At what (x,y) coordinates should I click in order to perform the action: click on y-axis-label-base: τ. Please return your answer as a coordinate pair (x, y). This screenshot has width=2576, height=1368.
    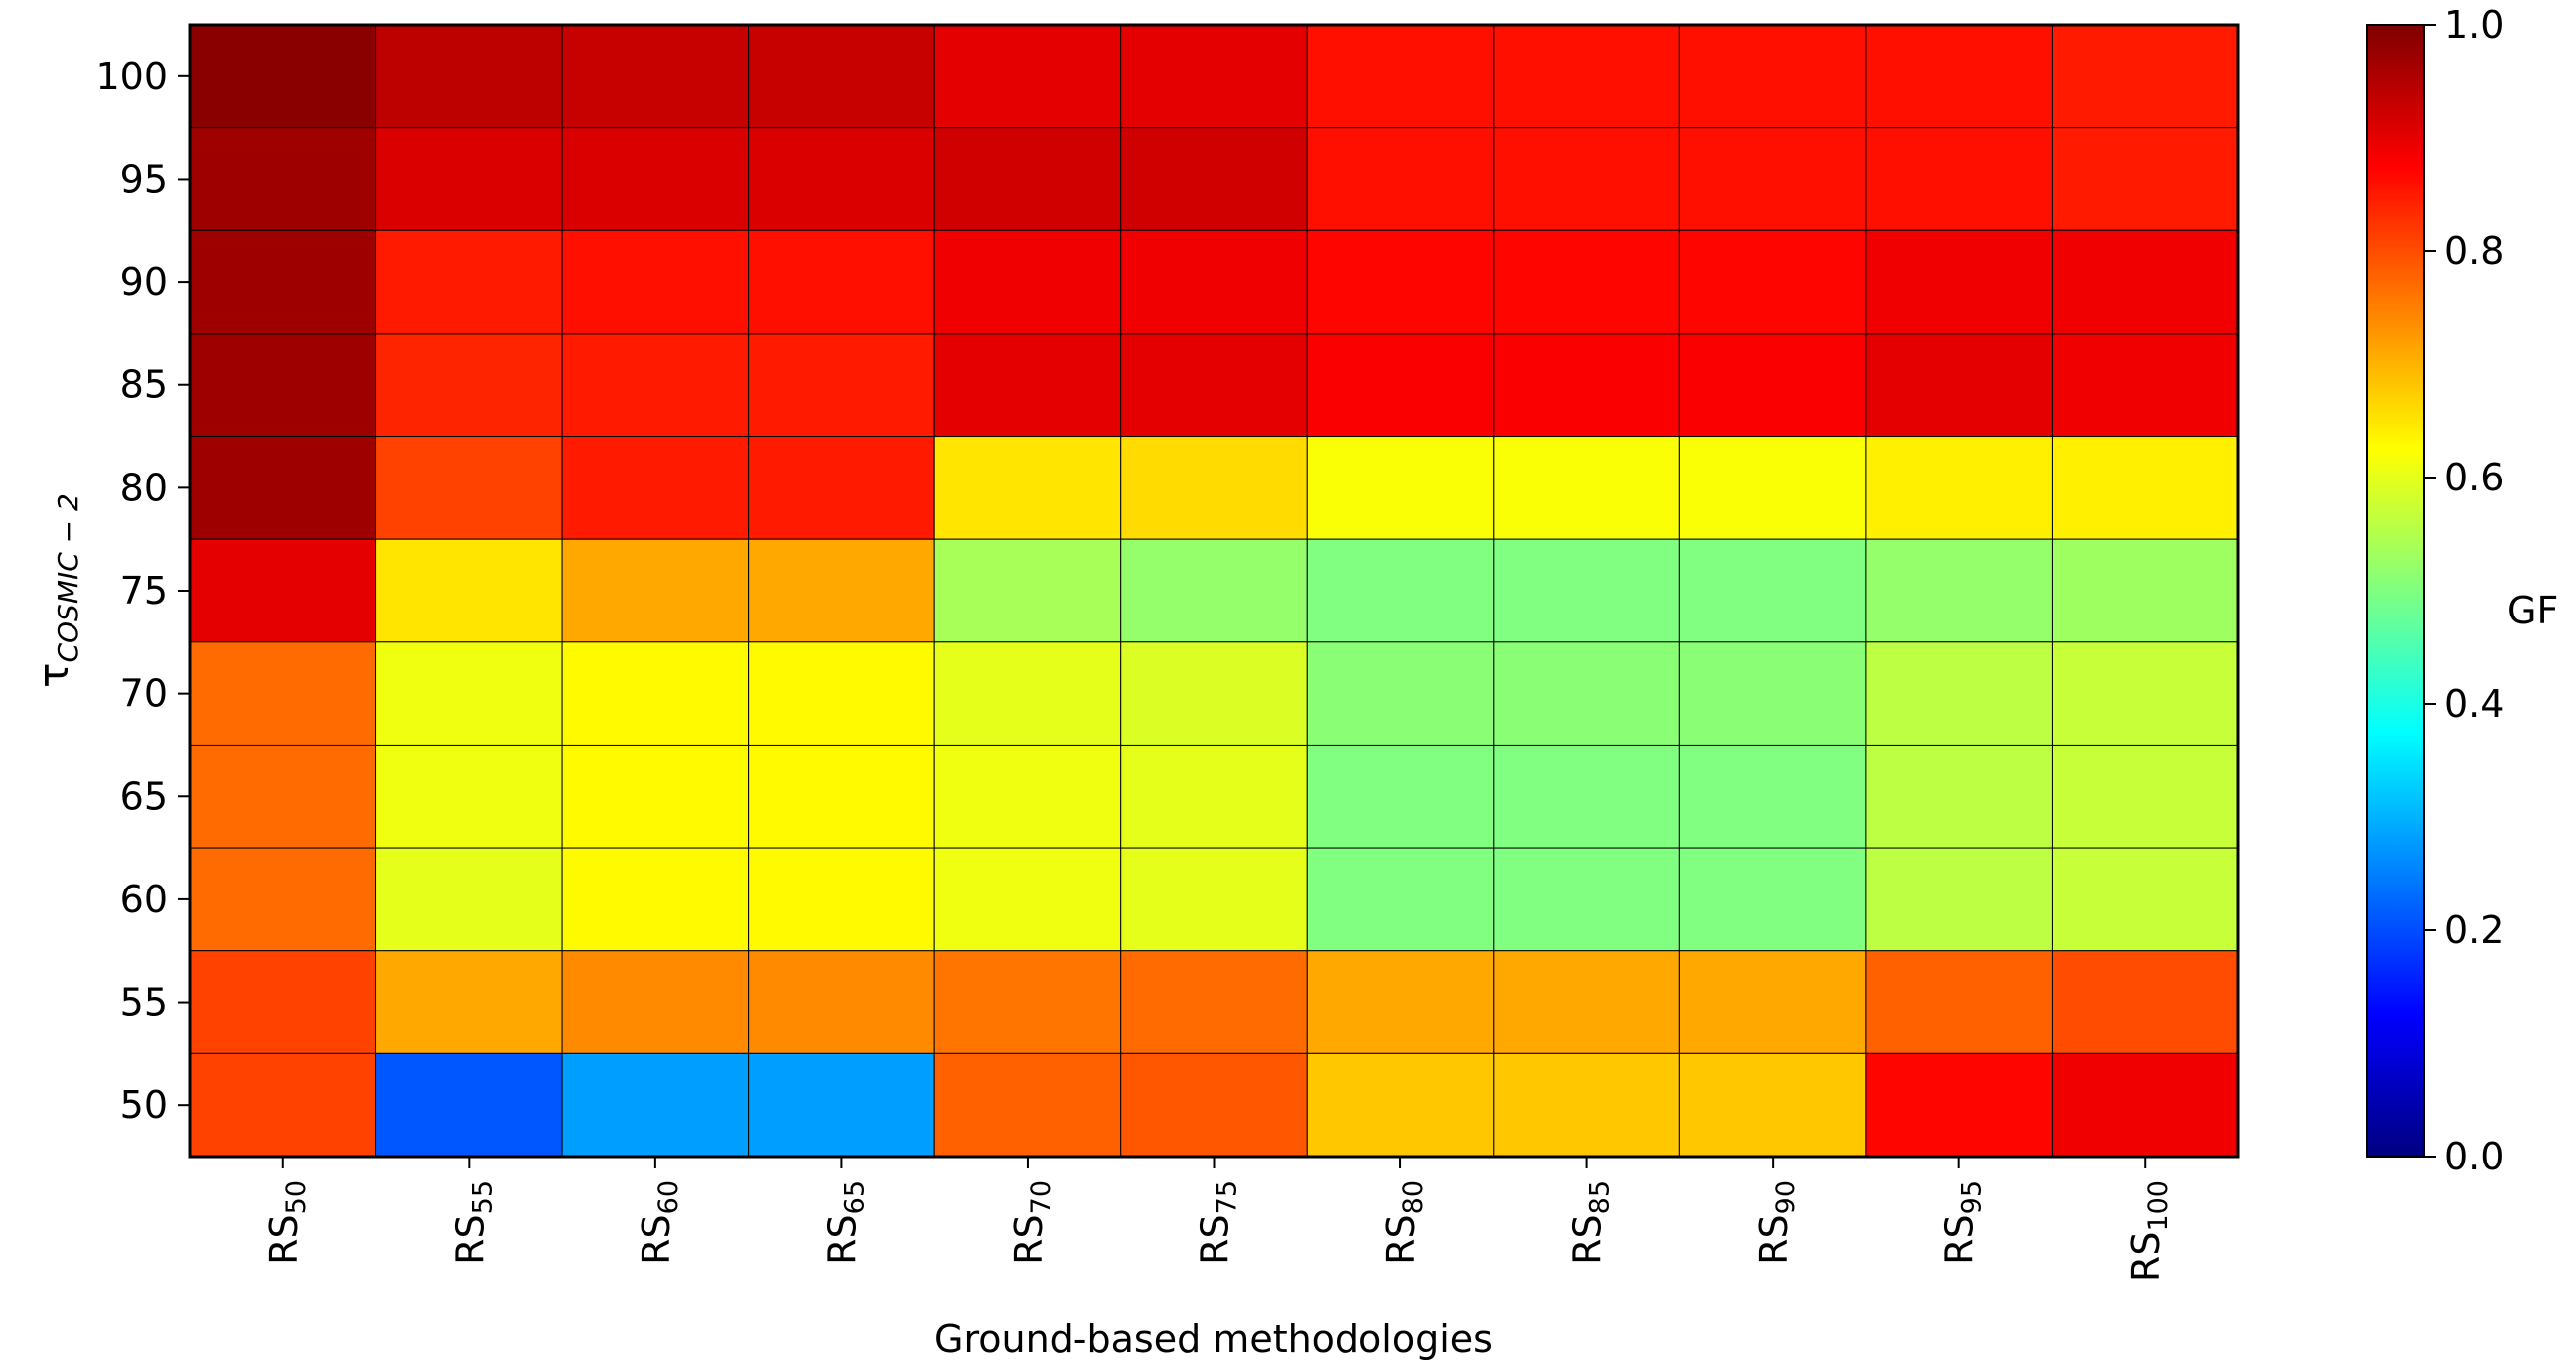
    Looking at the image, I should click on (53, 675).